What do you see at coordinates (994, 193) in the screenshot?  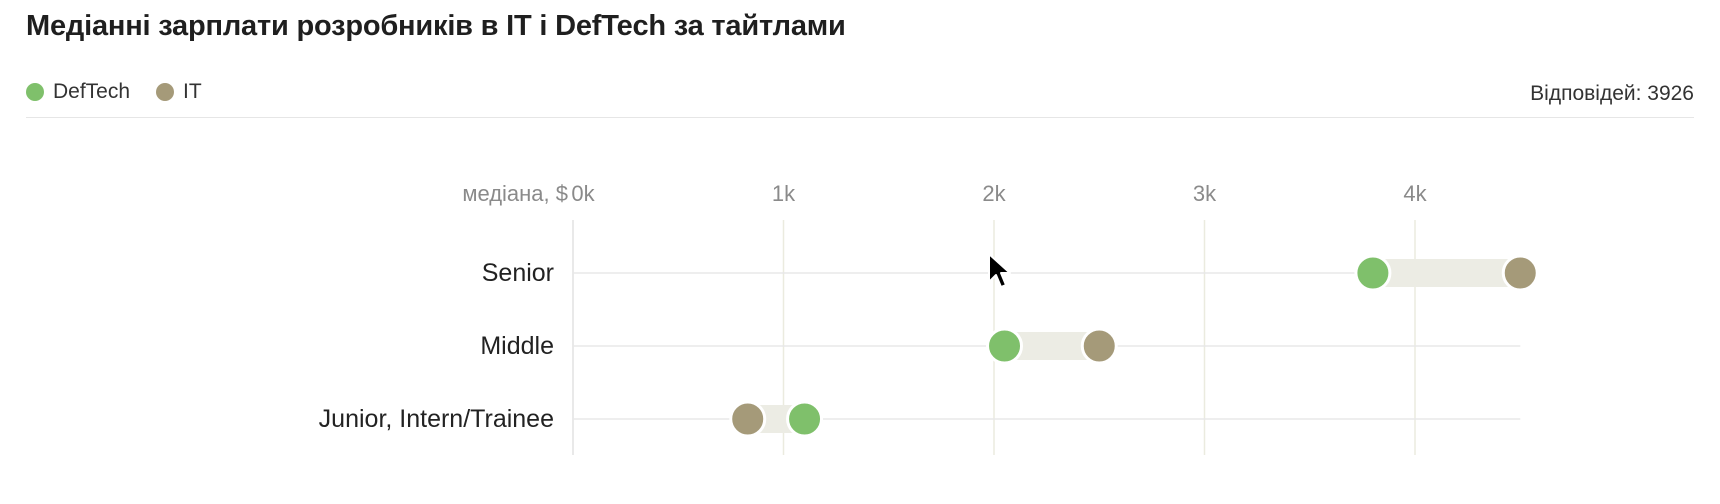 I see `x-tick-label: 2k` at bounding box center [994, 193].